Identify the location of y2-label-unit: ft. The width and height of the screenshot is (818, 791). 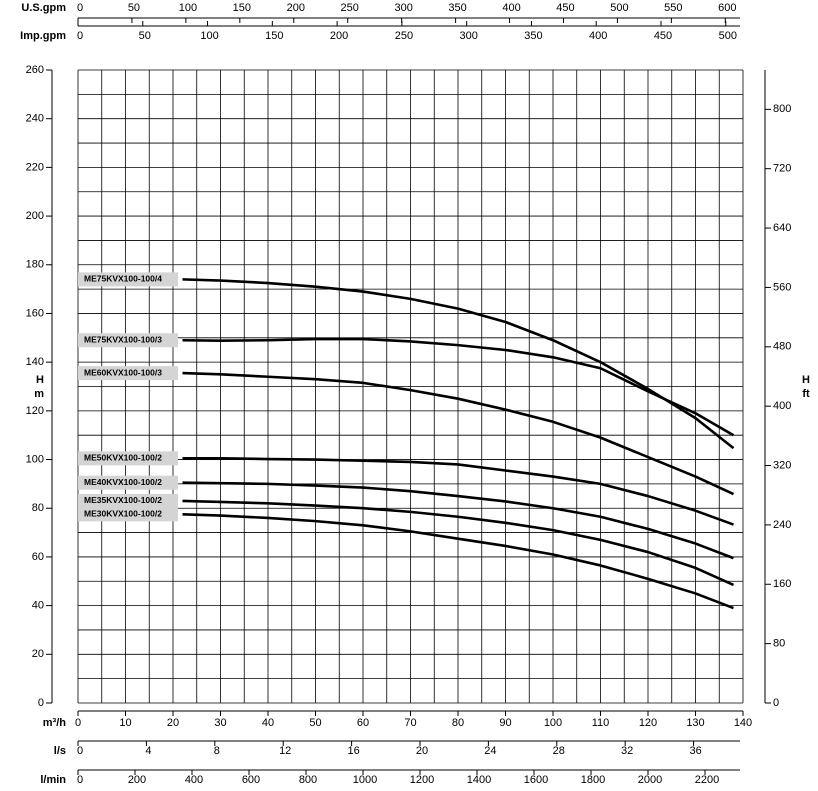
(806, 394).